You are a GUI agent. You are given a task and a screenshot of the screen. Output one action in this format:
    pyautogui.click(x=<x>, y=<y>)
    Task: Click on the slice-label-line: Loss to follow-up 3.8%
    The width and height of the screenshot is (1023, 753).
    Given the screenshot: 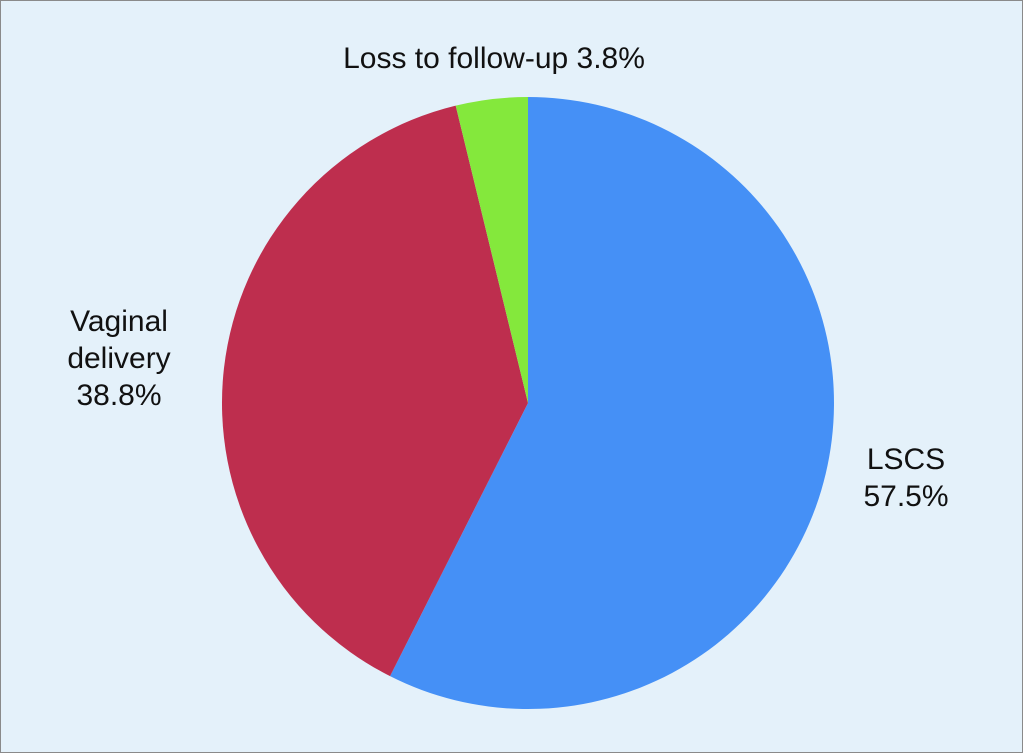 What is the action you would take?
    pyautogui.click(x=494, y=58)
    